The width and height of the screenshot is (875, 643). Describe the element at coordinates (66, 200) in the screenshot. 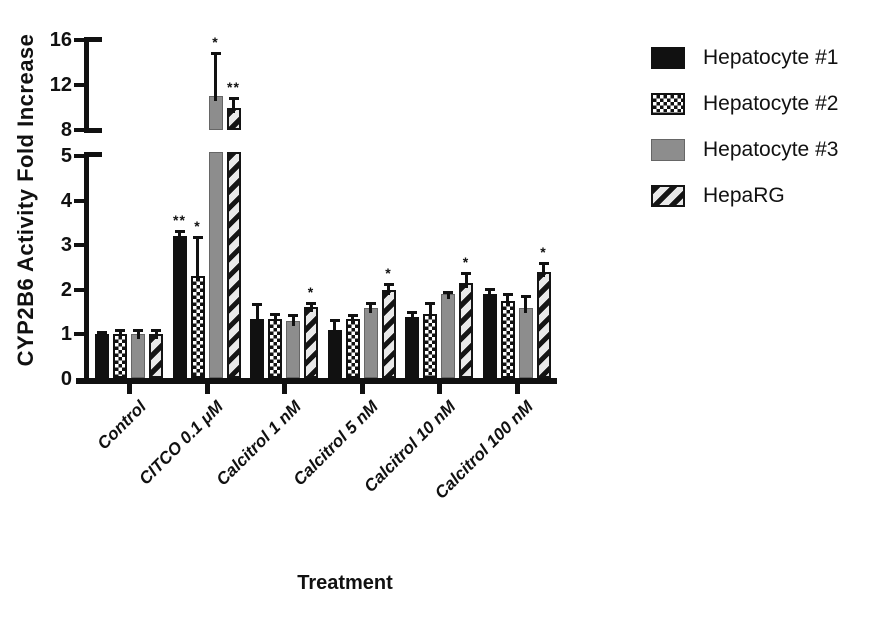

I see `y-tick-label: 4` at that location.